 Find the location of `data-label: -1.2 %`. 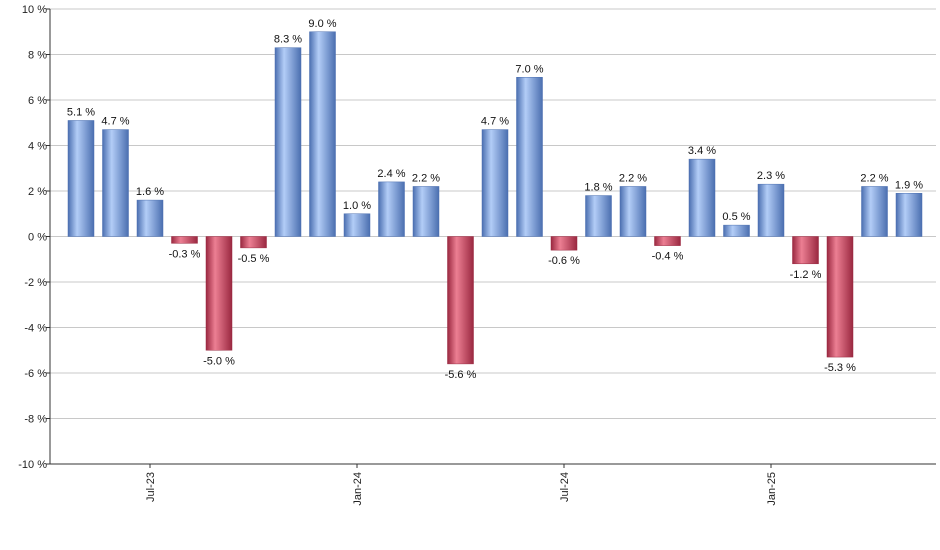

data-label: -1.2 % is located at coordinates (806, 275).